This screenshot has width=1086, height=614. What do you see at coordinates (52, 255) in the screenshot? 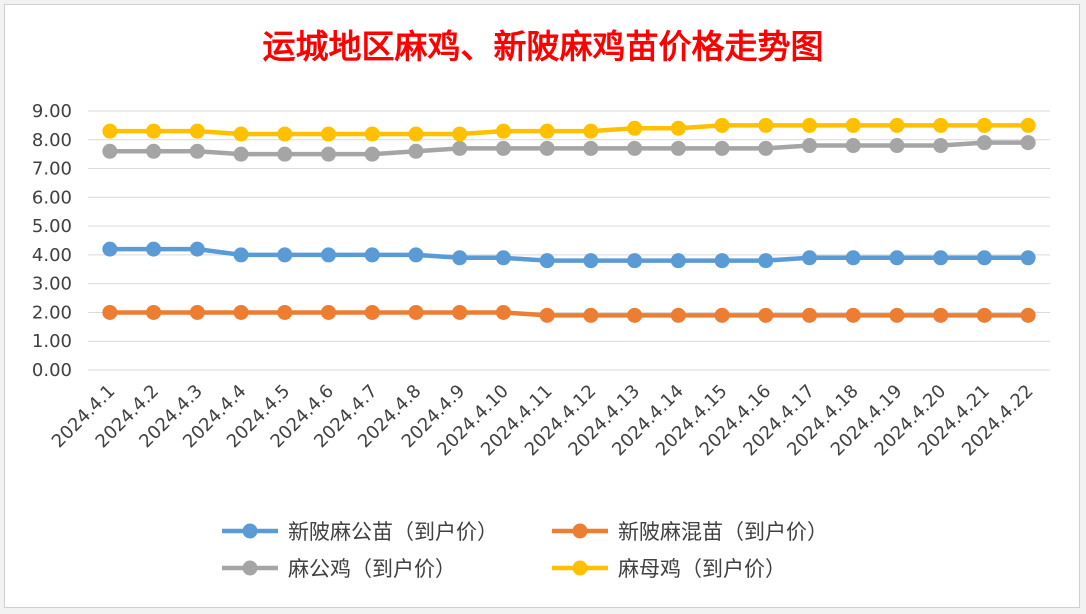
I see `y-tick-label: 4.00` at bounding box center [52, 255].